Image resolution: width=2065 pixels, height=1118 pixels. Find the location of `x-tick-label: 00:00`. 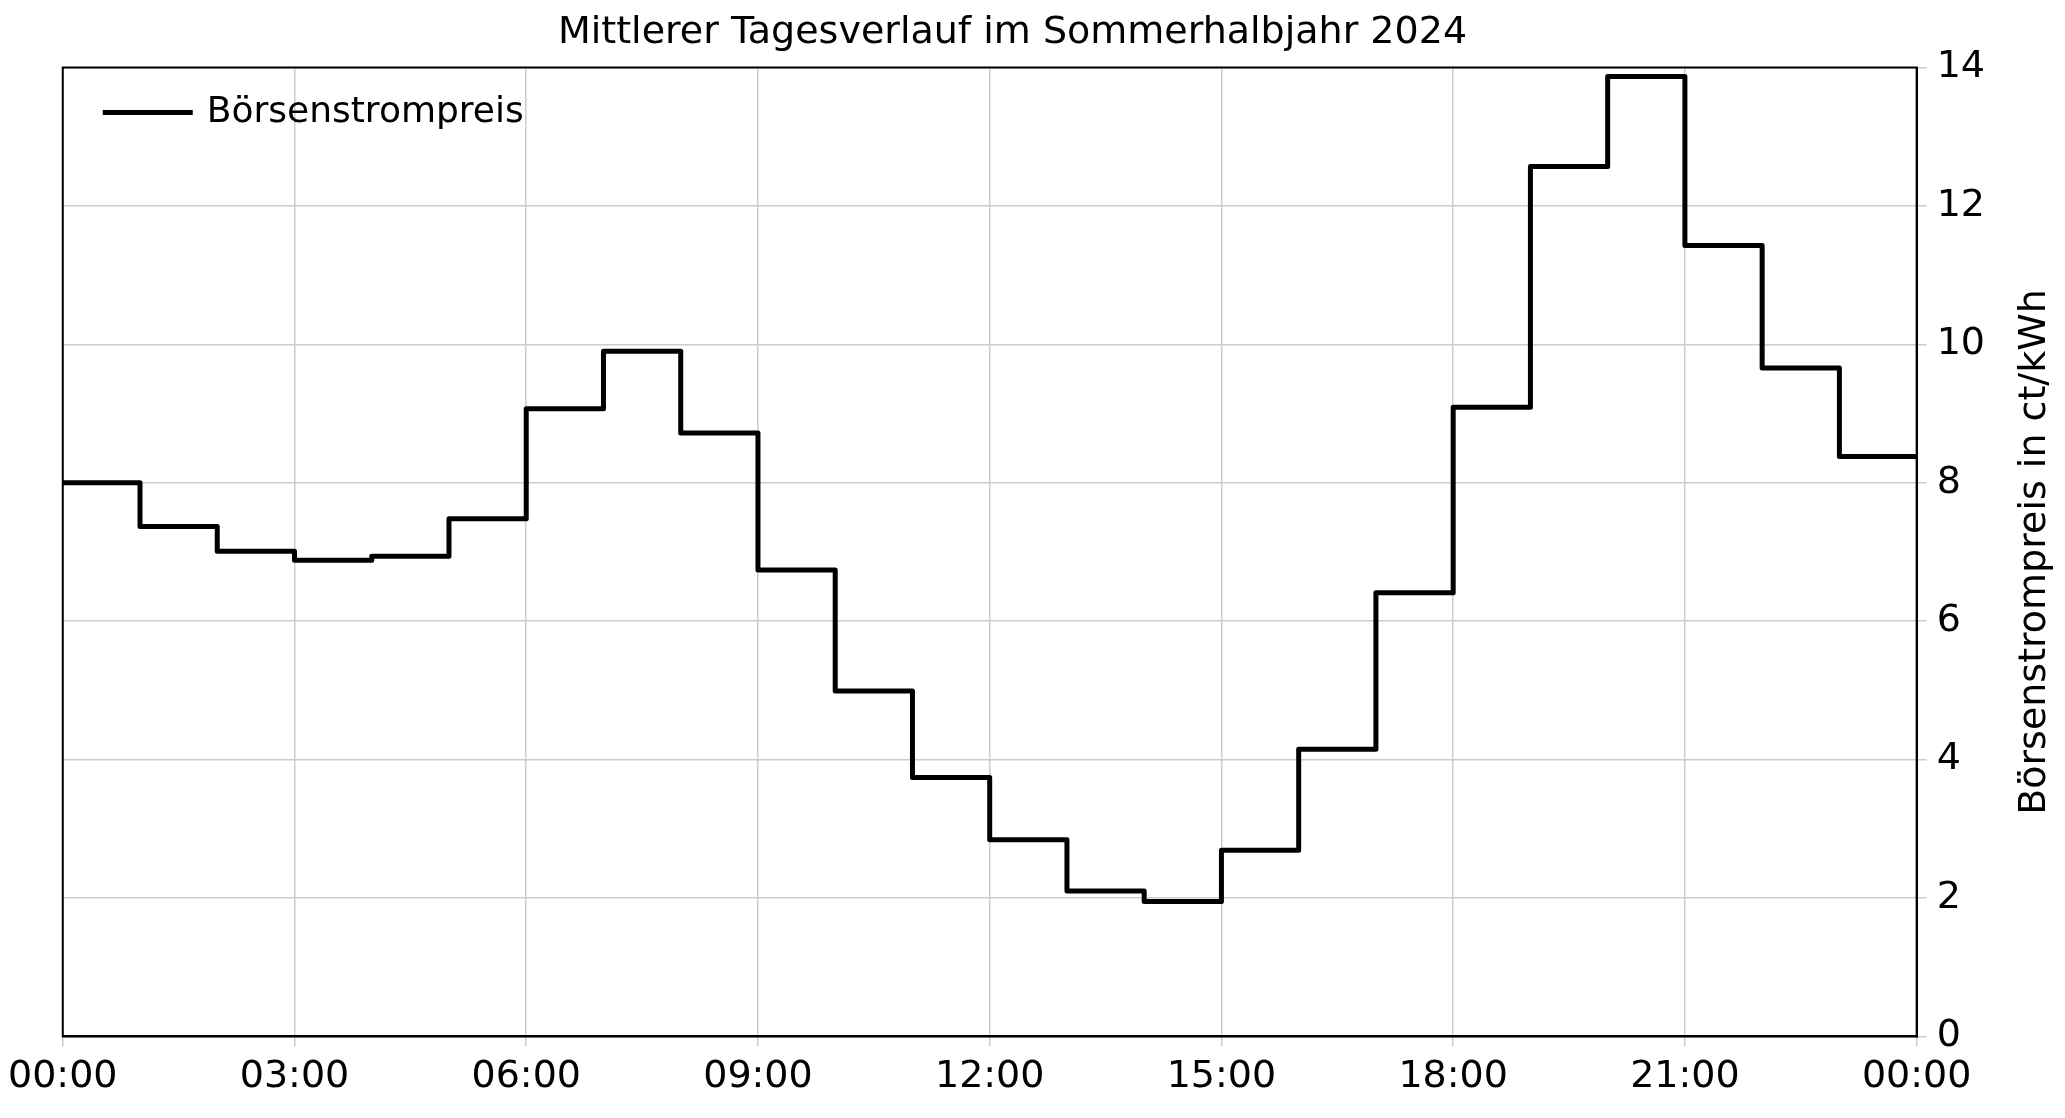

x-tick-label: 00:00 is located at coordinates (63, 1074).